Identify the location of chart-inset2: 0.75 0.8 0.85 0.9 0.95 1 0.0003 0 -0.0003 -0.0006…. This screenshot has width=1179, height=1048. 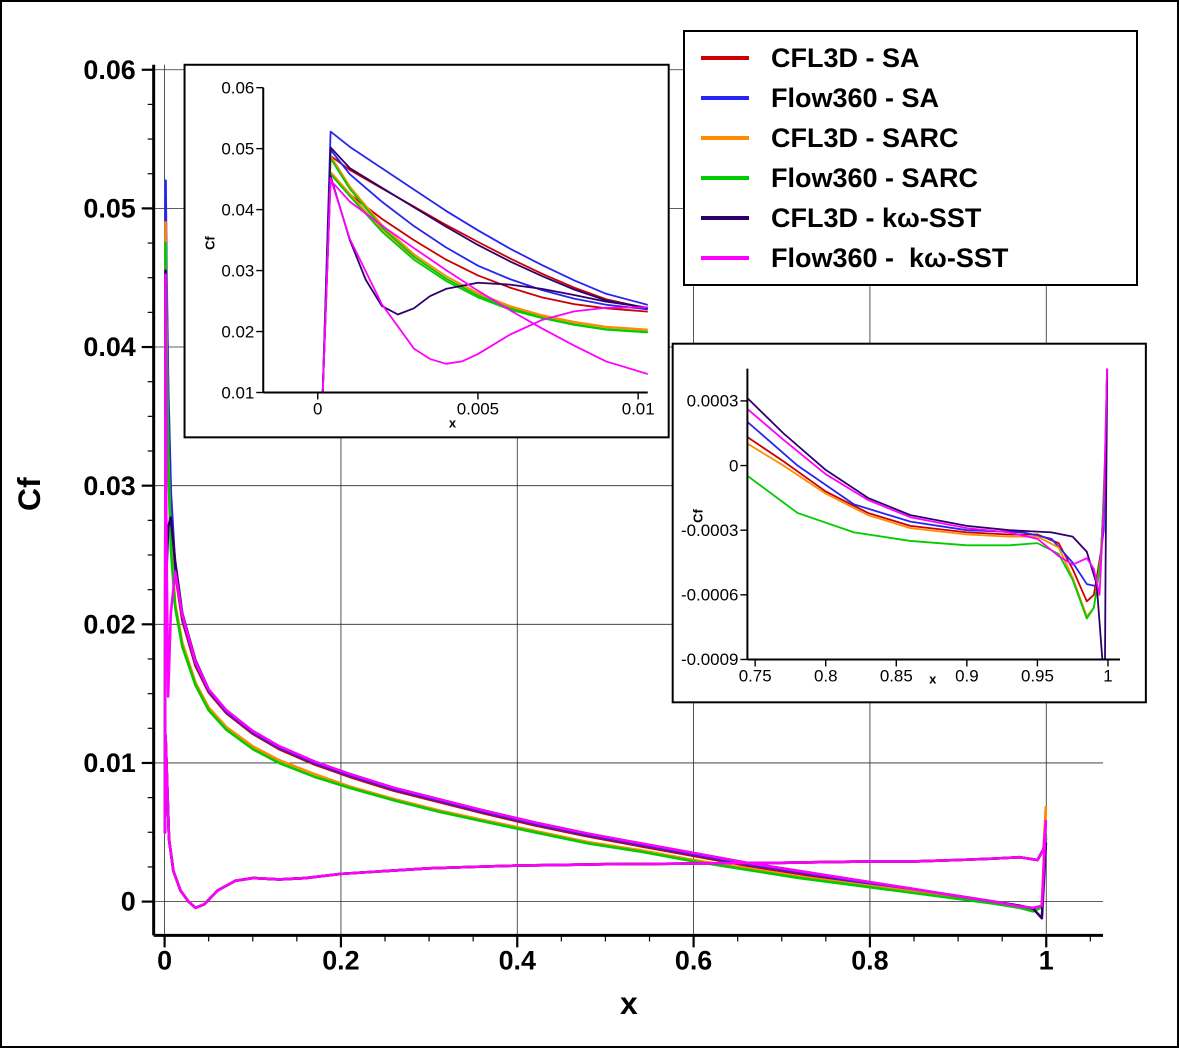
(909, 523).